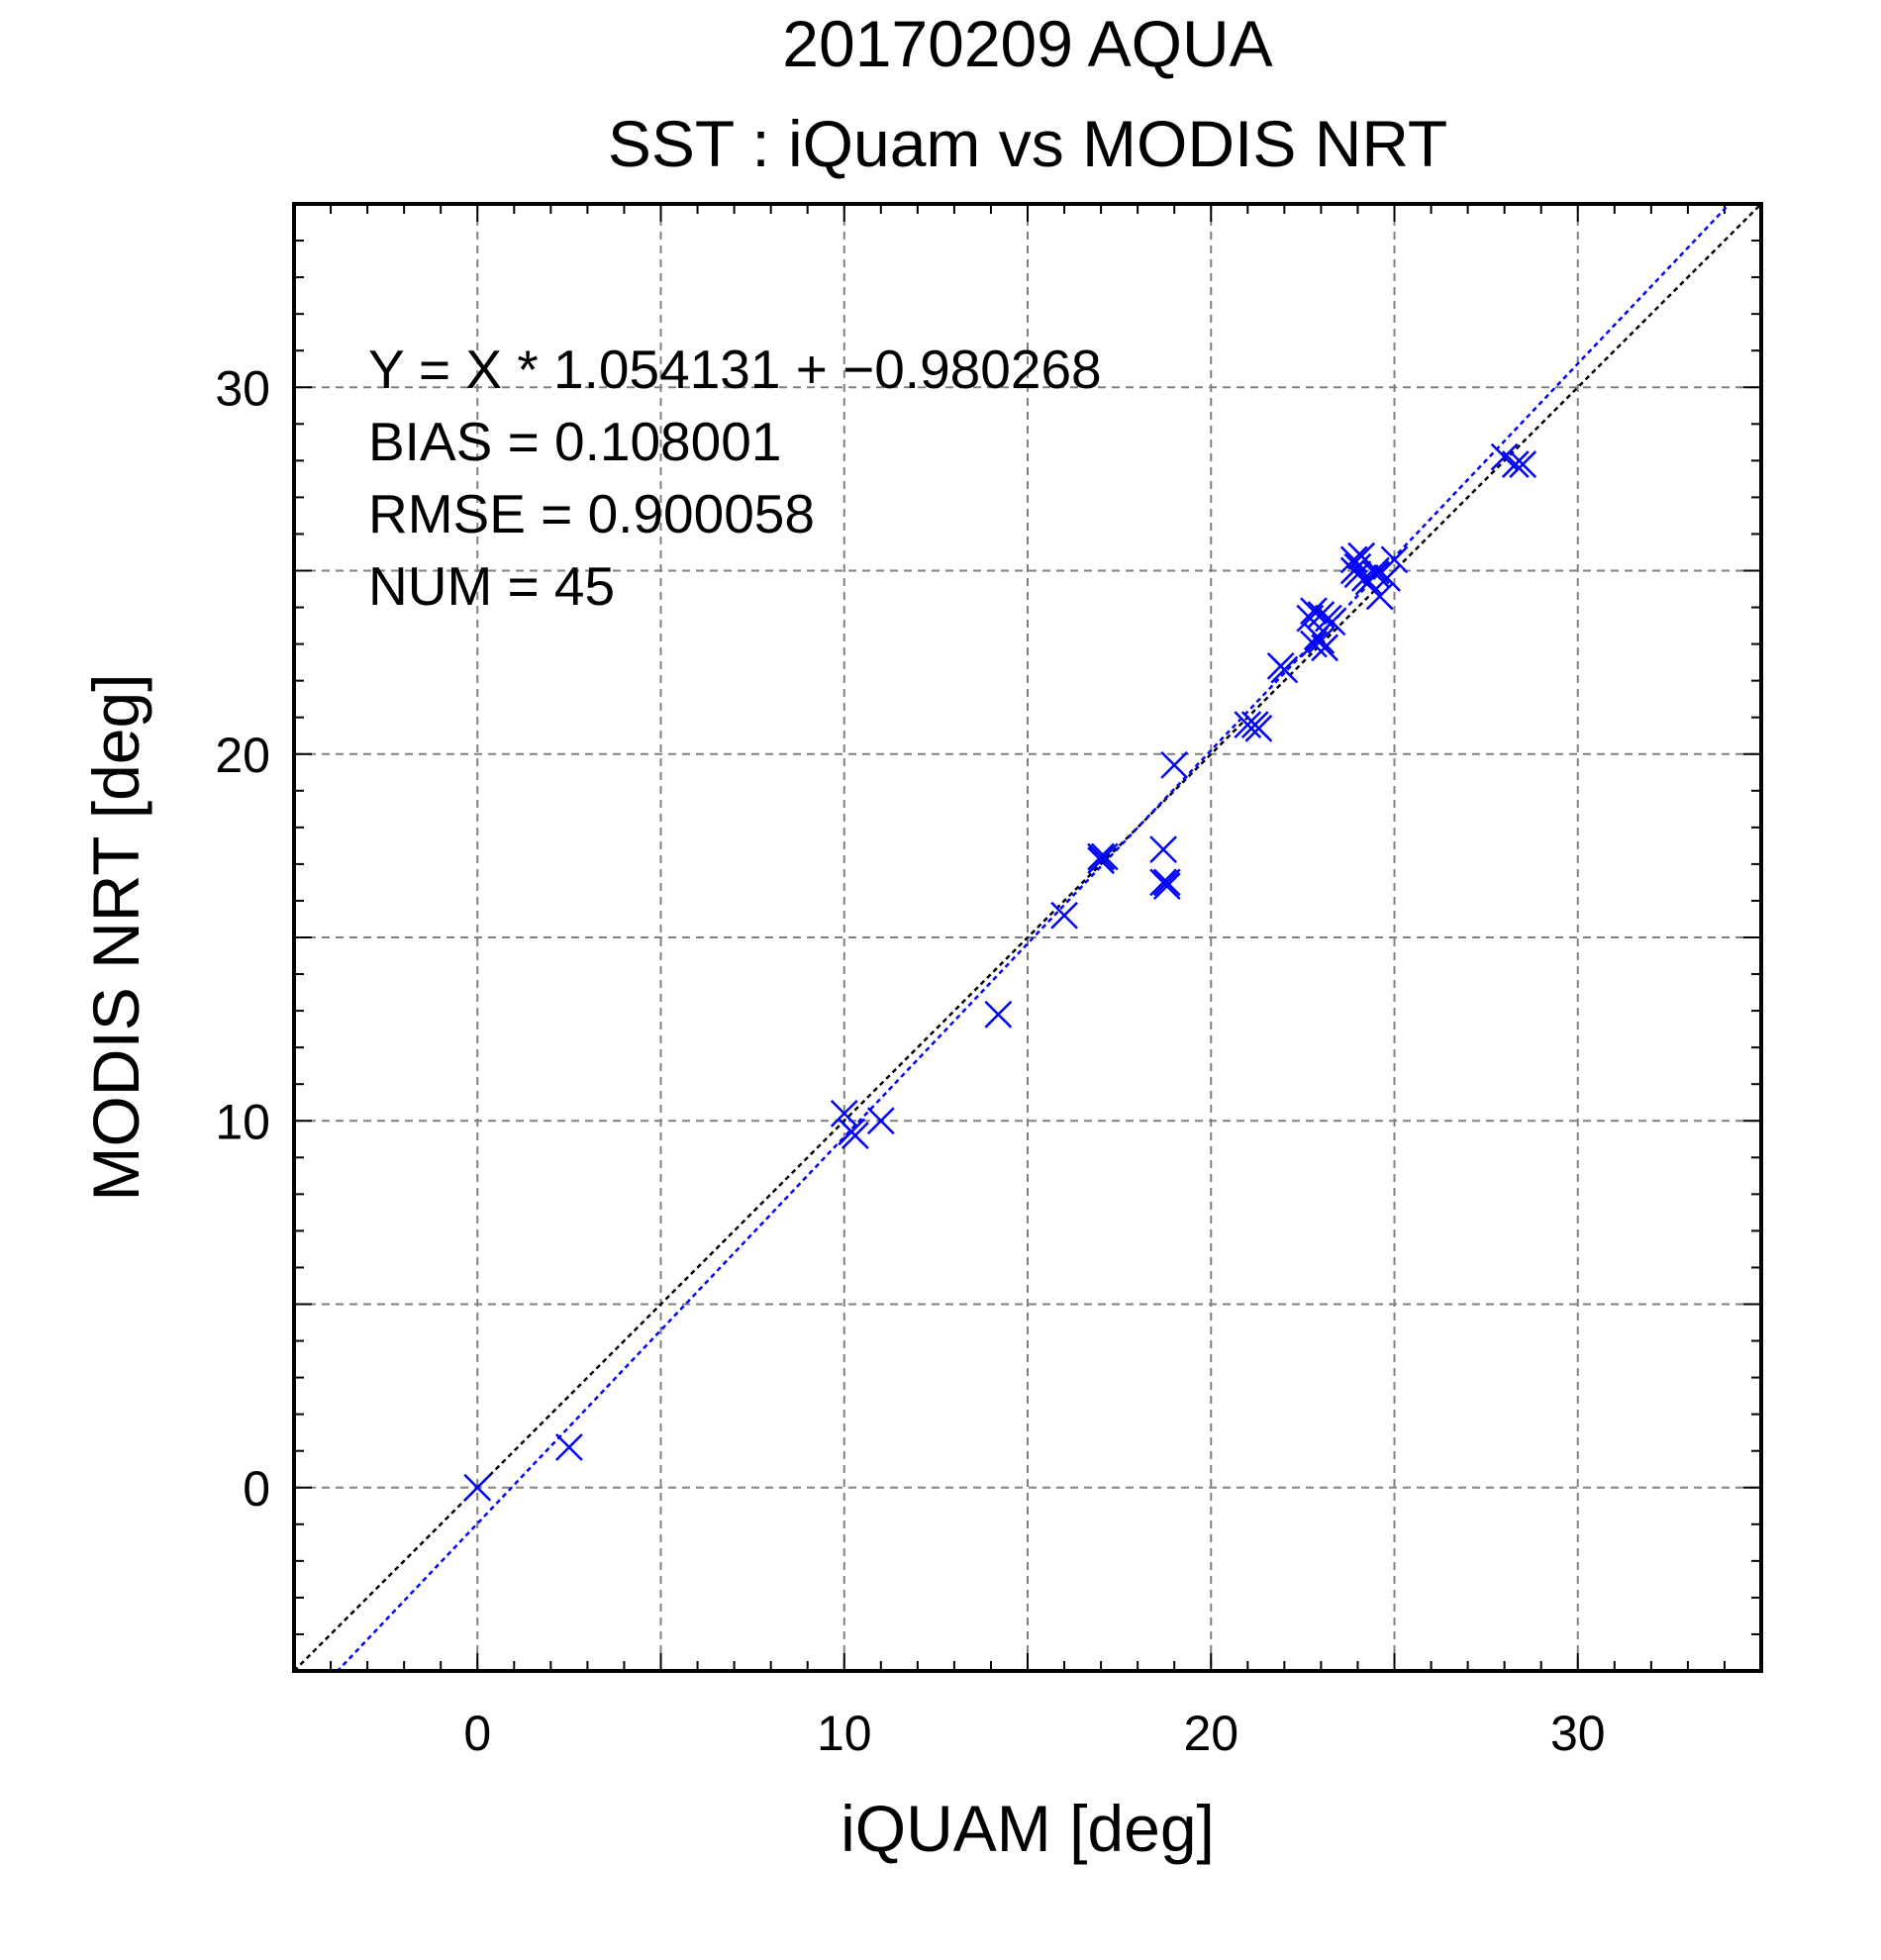  I want to click on regression-equation: Y = X * 1.054131 + −0.980268, so click(735, 369).